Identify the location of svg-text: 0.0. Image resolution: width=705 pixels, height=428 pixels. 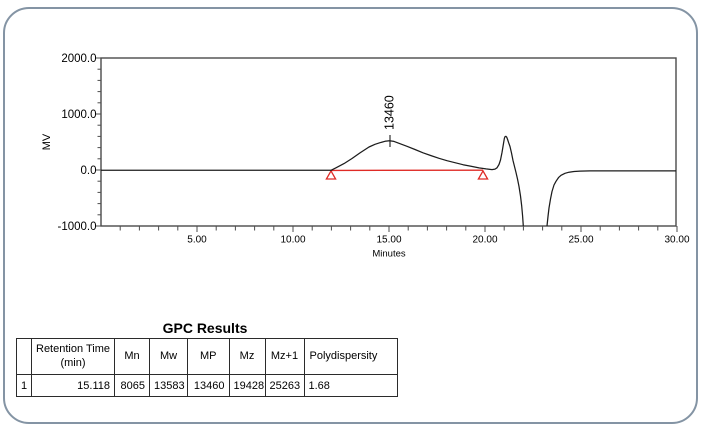
(89, 171).